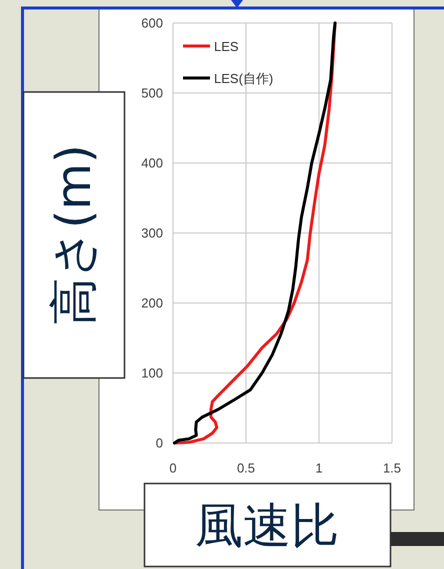  Describe the element at coordinates (244, 78) in the screenshot. I see `legend-label: LES(自作)` at that location.